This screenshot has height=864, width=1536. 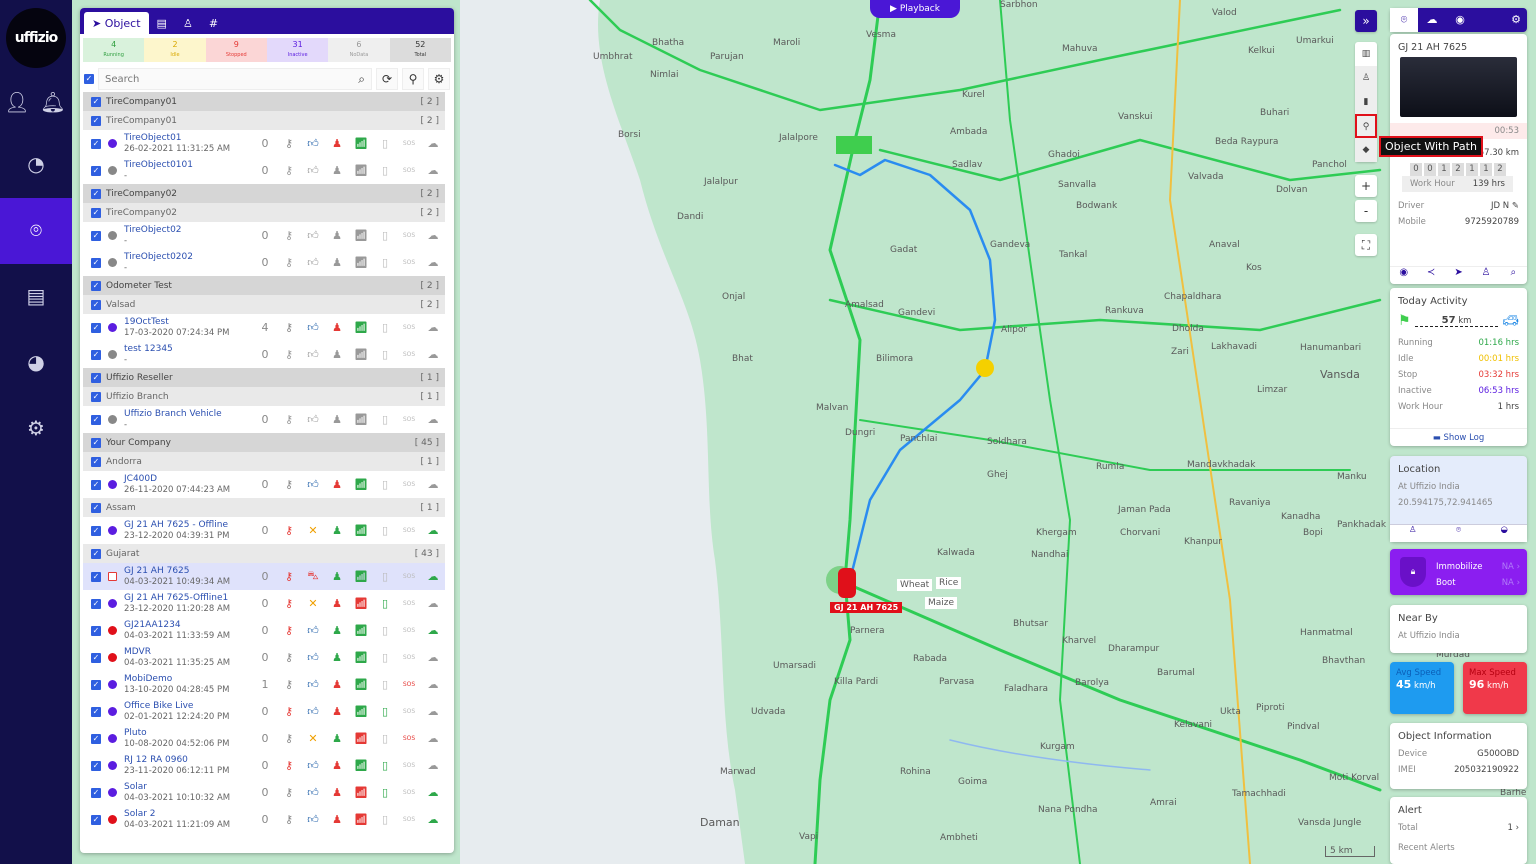 What do you see at coordinates (36, 428) in the screenshot?
I see `settings-icon: ⚙` at bounding box center [36, 428].